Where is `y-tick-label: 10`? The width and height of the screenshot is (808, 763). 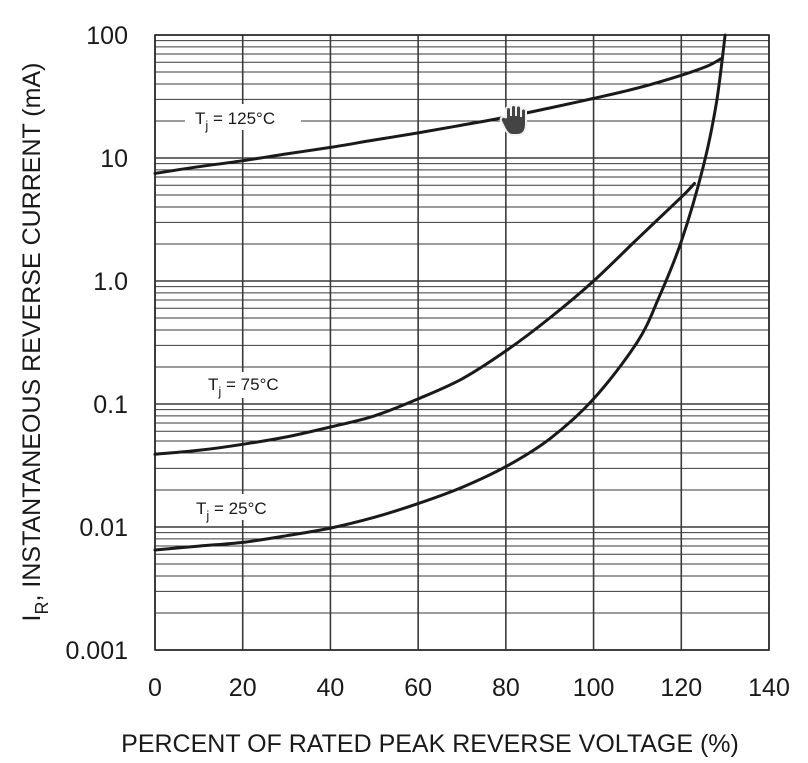
y-tick-label: 10 is located at coordinates (114, 159).